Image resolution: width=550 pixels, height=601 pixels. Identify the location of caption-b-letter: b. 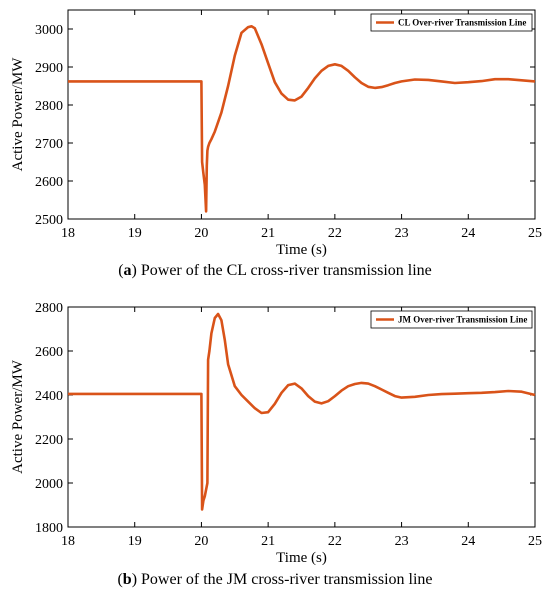
(127, 579).